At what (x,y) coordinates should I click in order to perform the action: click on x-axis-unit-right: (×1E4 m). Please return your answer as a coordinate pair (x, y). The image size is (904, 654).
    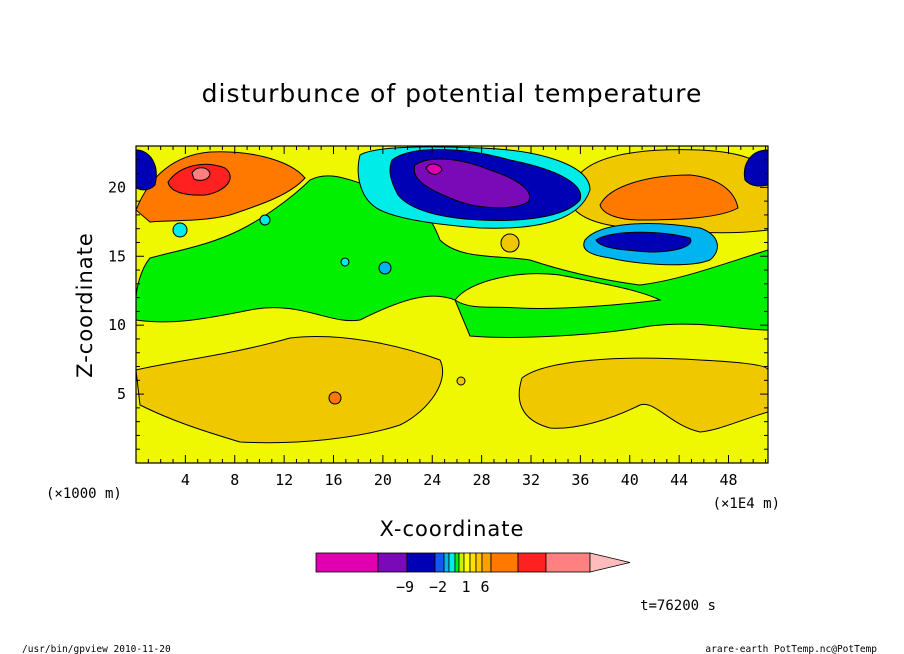
    Looking at the image, I should click on (746, 504).